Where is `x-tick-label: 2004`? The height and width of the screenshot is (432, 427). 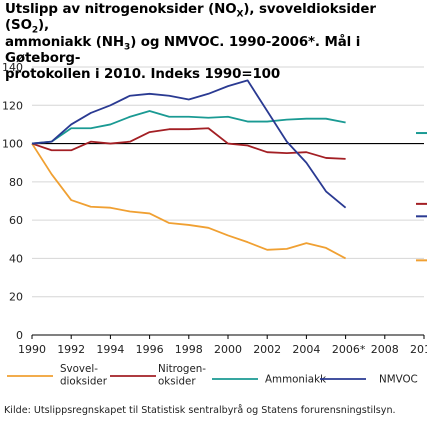 x-tick-label: 2004 is located at coordinates (306, 349).